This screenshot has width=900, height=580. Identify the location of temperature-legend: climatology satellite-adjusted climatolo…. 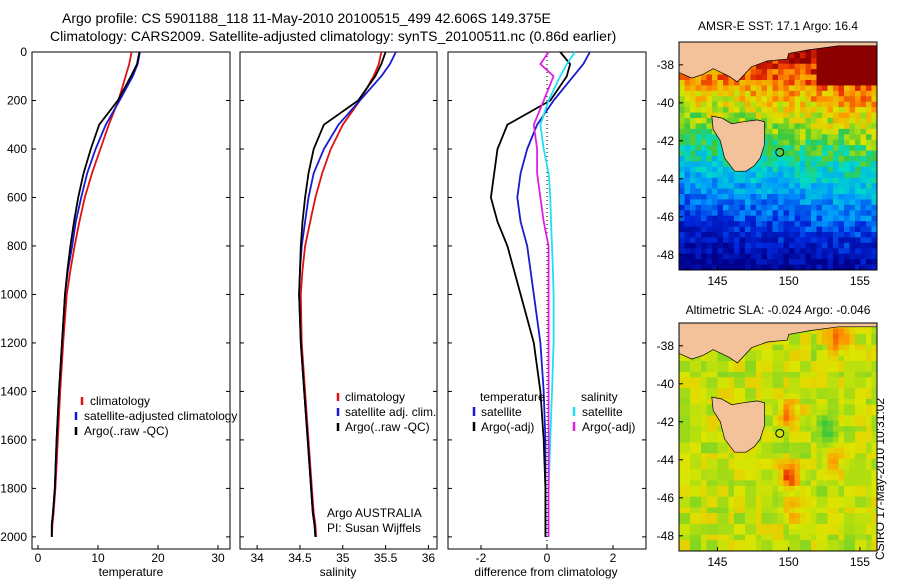
(155, 416).